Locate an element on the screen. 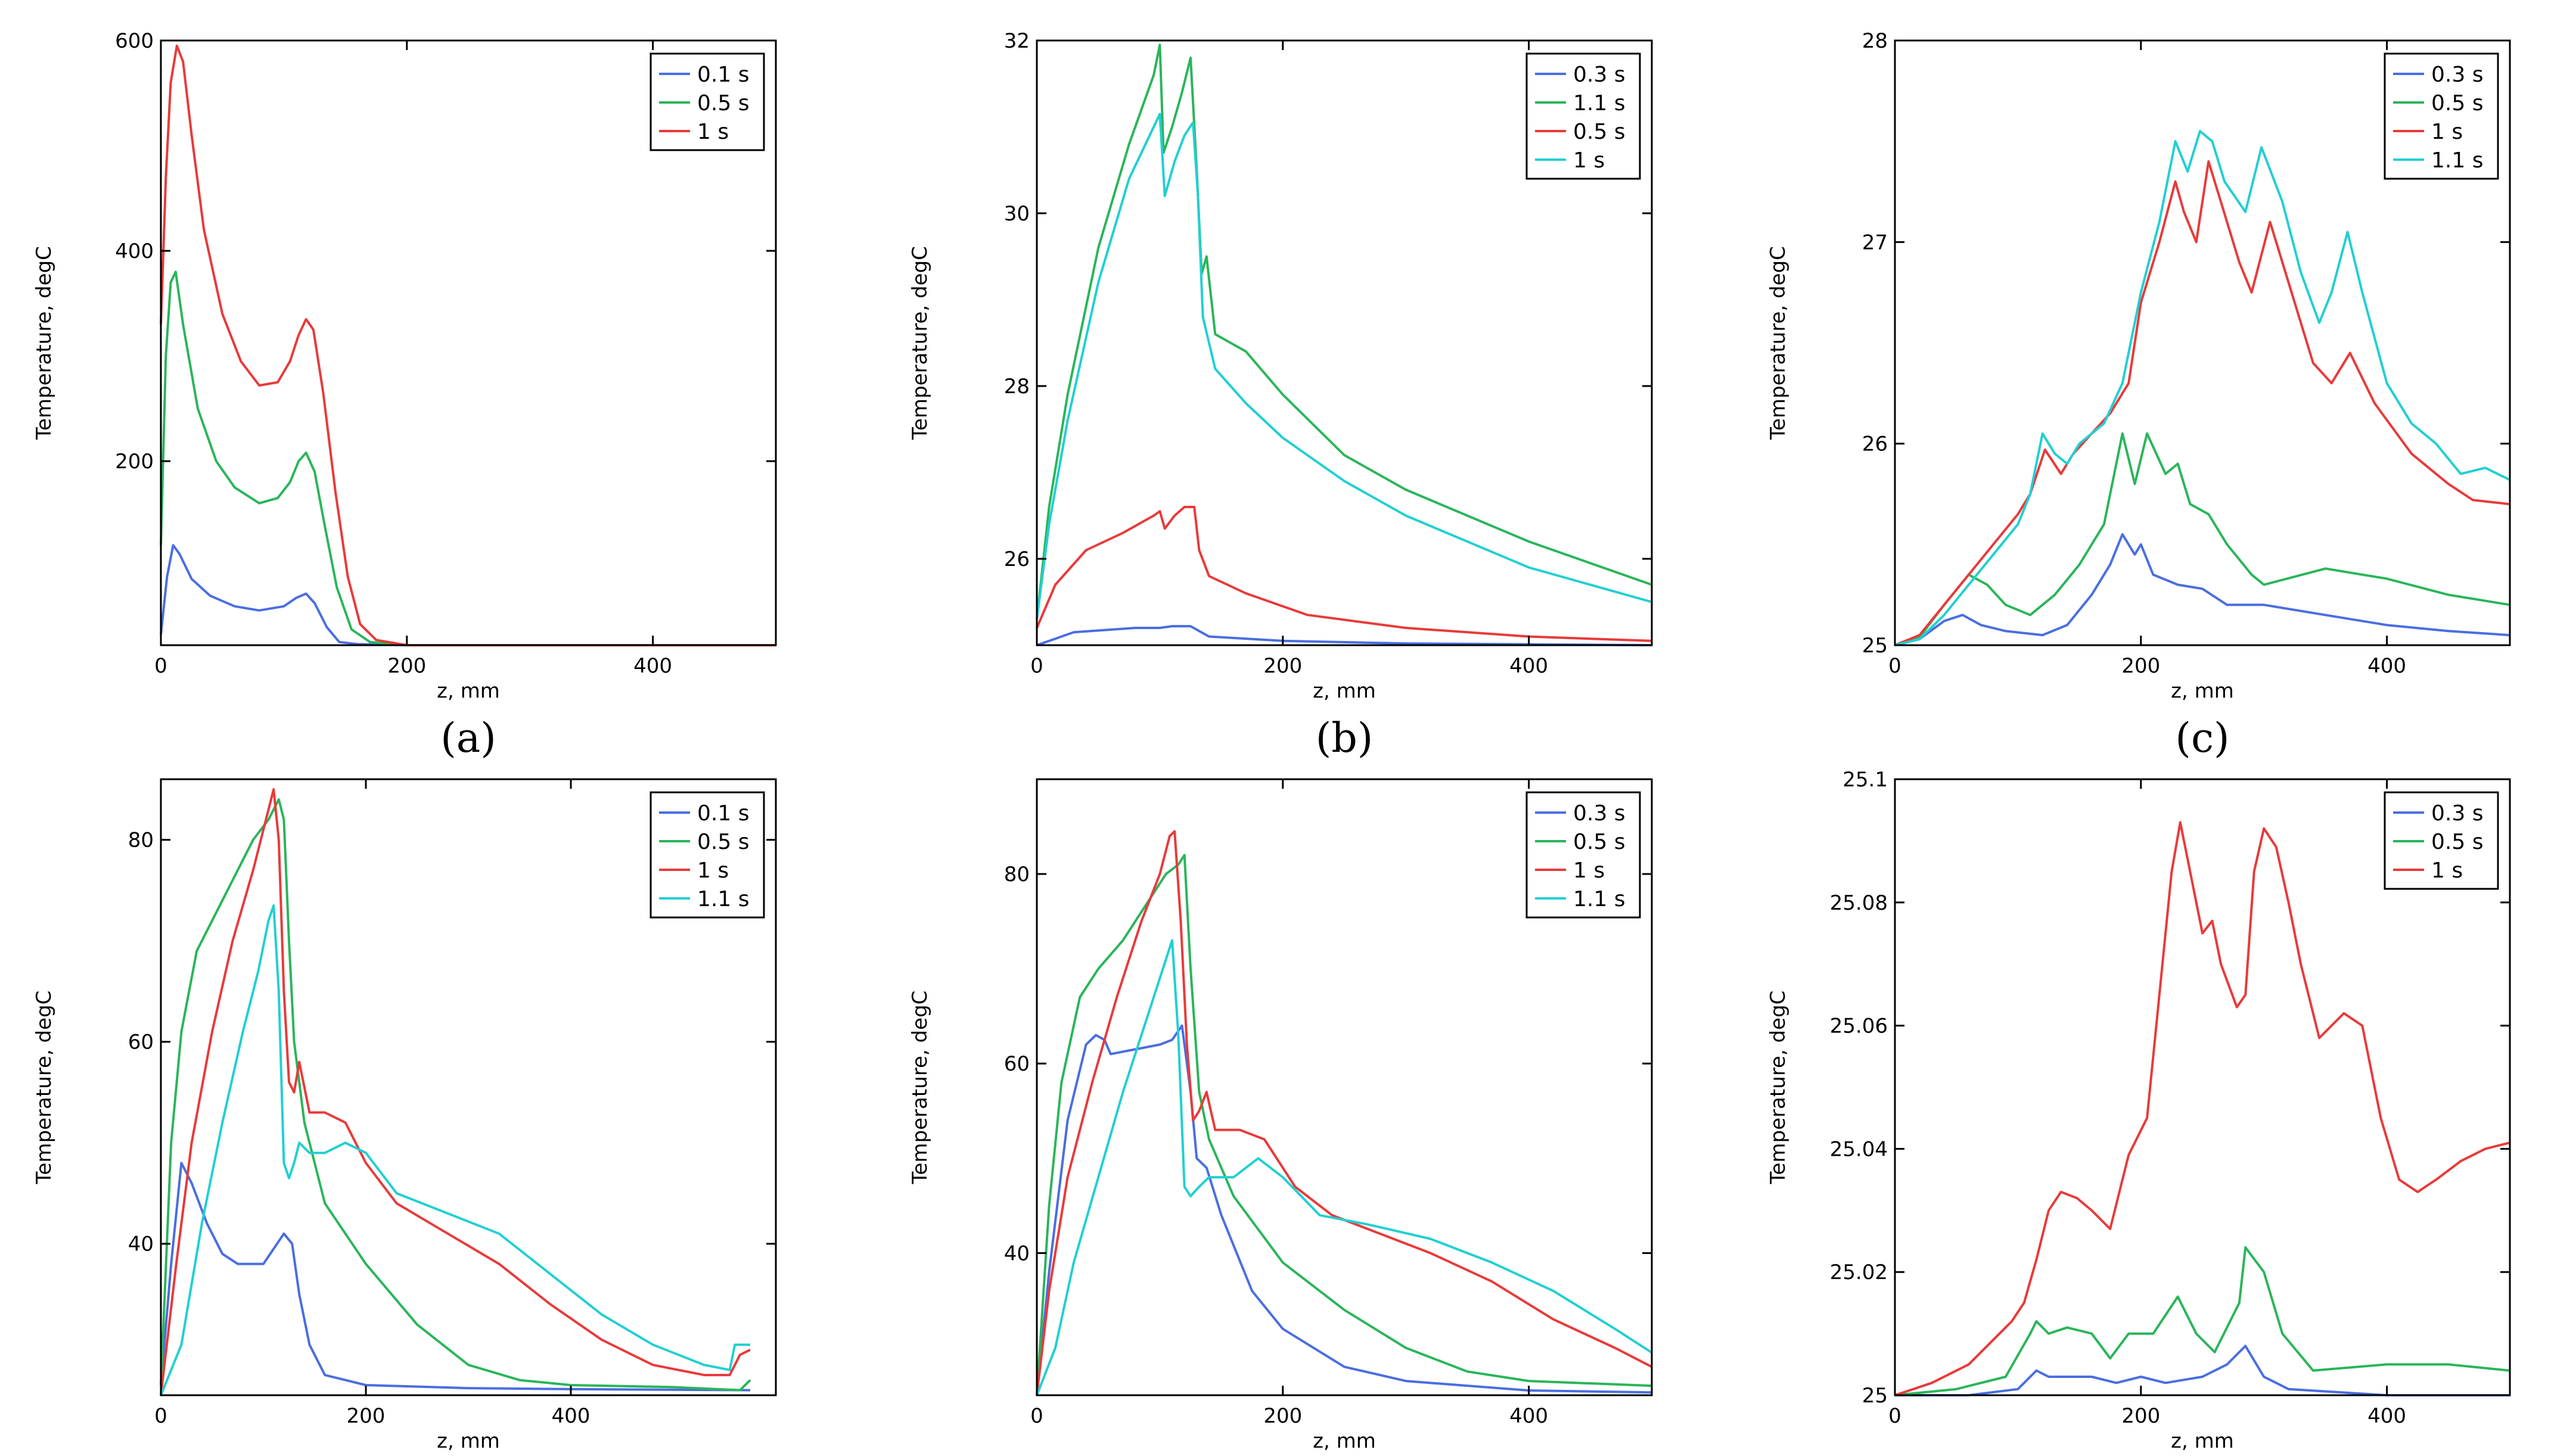 Image resolution: width=2551 pixels, height=1456 pixels. legend-label-a-1: 0.5 s is located at coordinates (723, 103).